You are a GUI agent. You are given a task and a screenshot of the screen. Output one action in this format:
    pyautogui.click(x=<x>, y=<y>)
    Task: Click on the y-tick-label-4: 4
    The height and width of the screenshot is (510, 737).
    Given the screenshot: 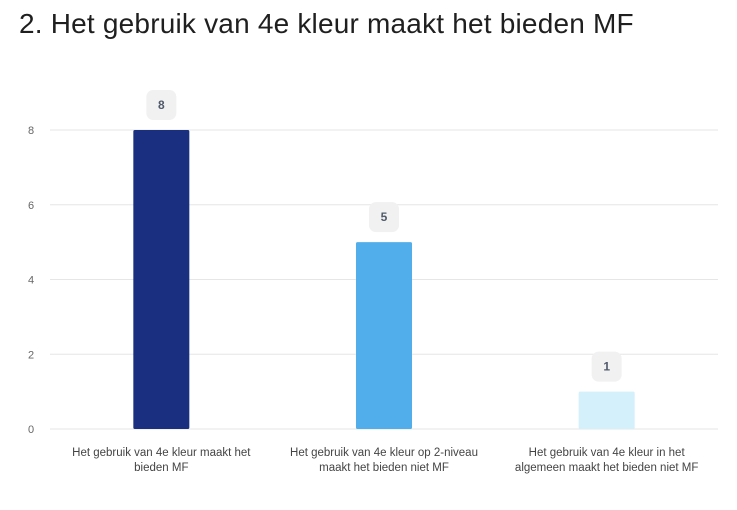 What is the action you would take?
    pyautogui.click(x=31, y=281)
    